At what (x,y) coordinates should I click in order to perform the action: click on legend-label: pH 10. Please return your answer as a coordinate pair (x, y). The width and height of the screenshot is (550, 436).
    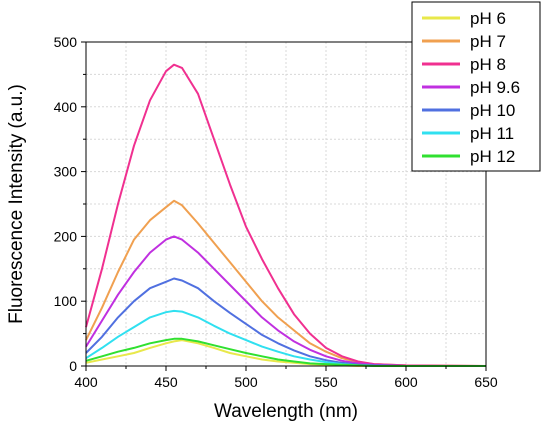
    Looking at the image, I should click on (492, 110).